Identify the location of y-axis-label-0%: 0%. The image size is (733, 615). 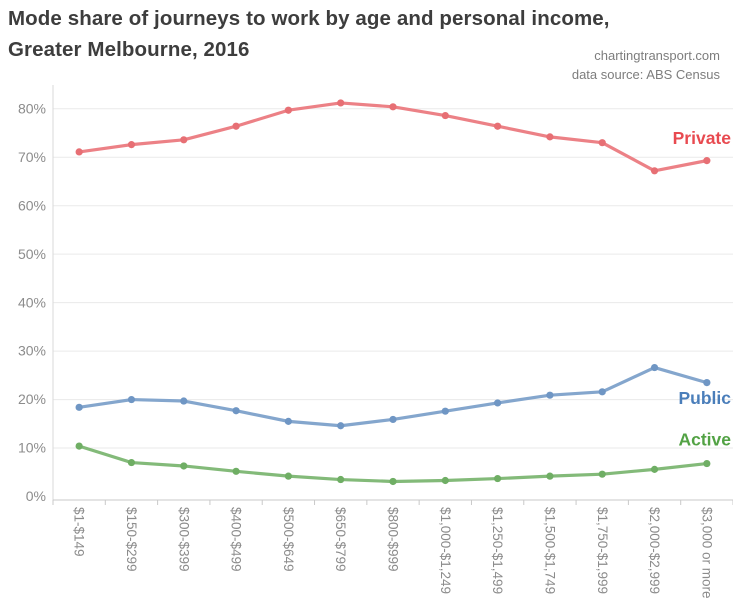
(36, 496).